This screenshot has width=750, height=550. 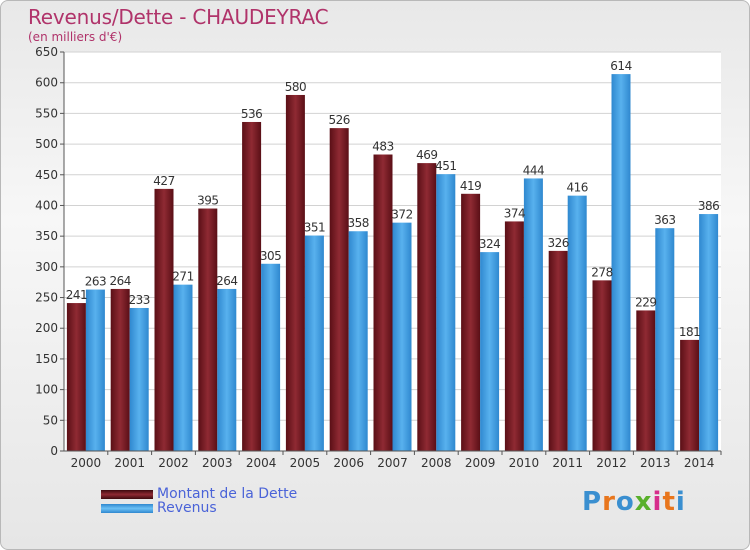 What do you see at coordinates (402, 336) in the screenshot?
I see `bar-revenus-2007` at bounding box center [402, 336].